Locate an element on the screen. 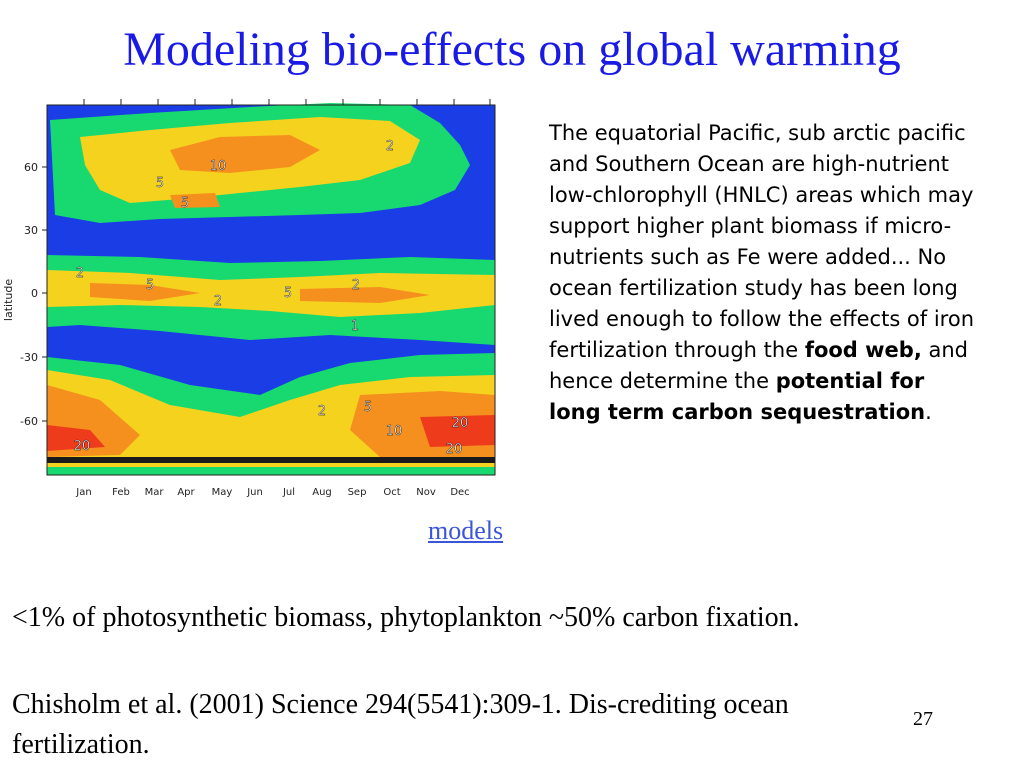  y-tick-label: 0 is located at coordinates (34, 293).